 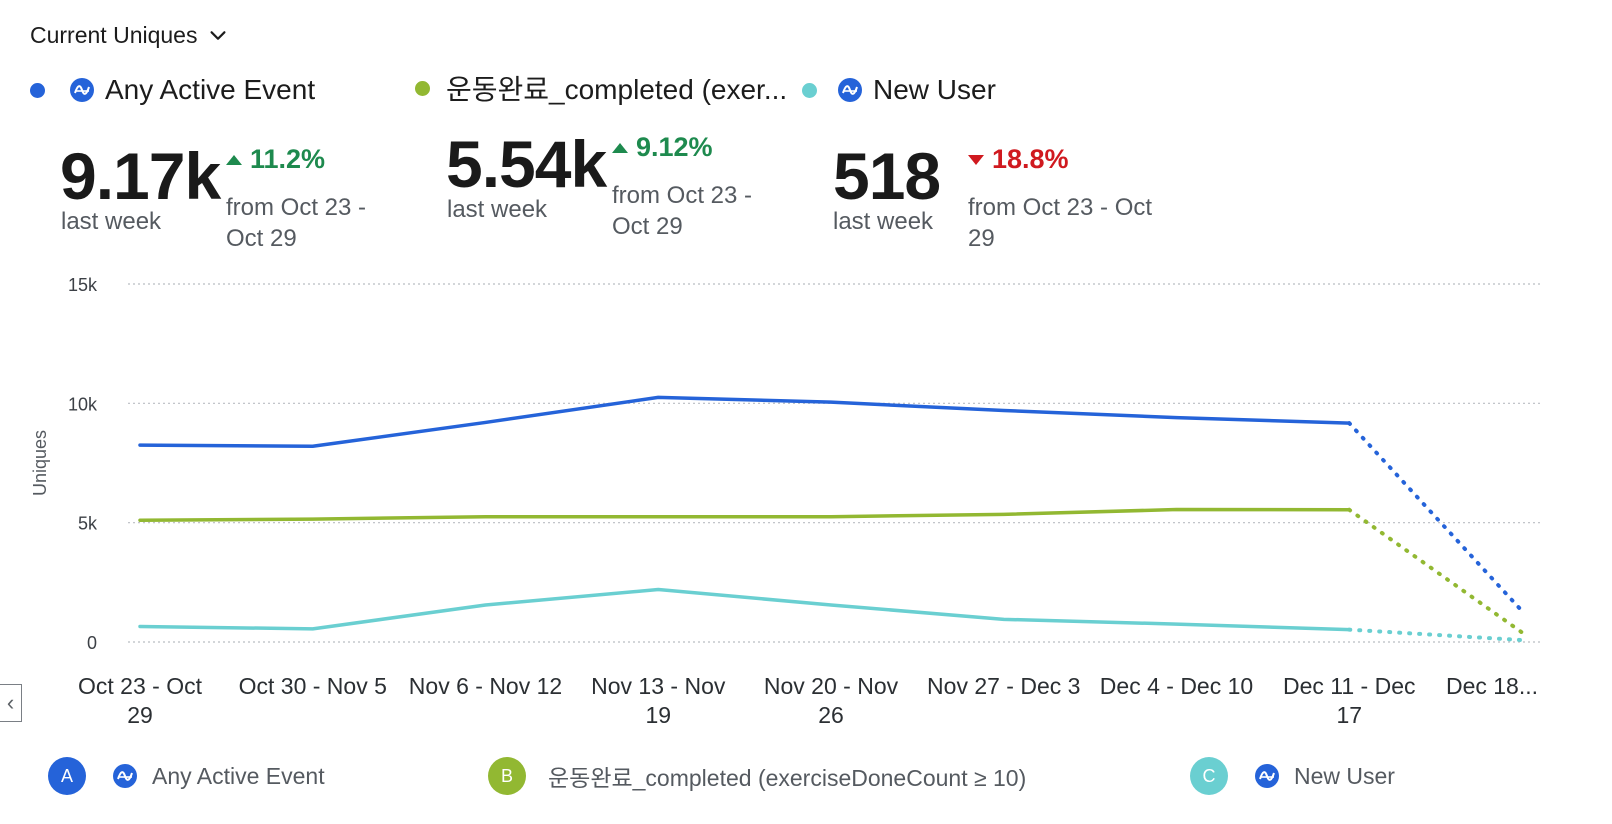 I want to click on bottom-legend-item-c: C New User, so click(x=1292, y=776).